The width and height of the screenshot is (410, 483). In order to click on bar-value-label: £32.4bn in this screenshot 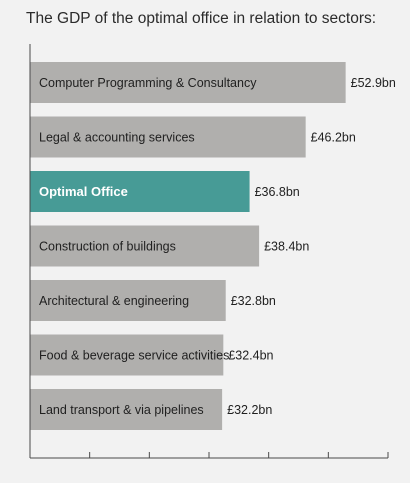, I will do `click(250, 356)`.